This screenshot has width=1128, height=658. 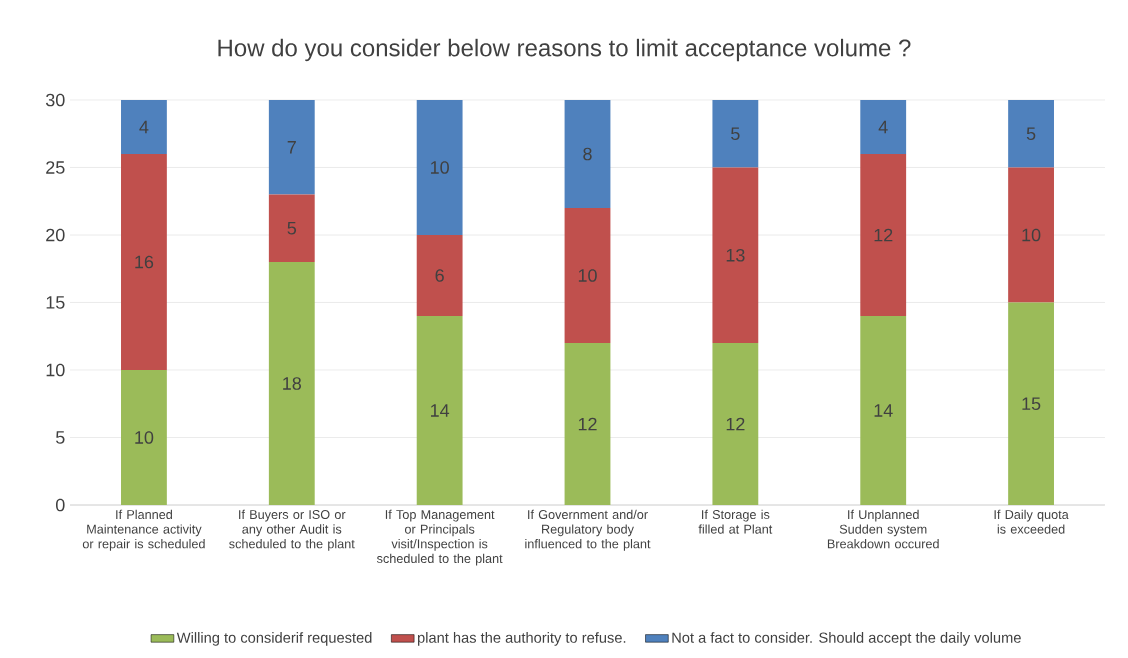 I want to click on data-label: 8, so click(x=587, y=154).